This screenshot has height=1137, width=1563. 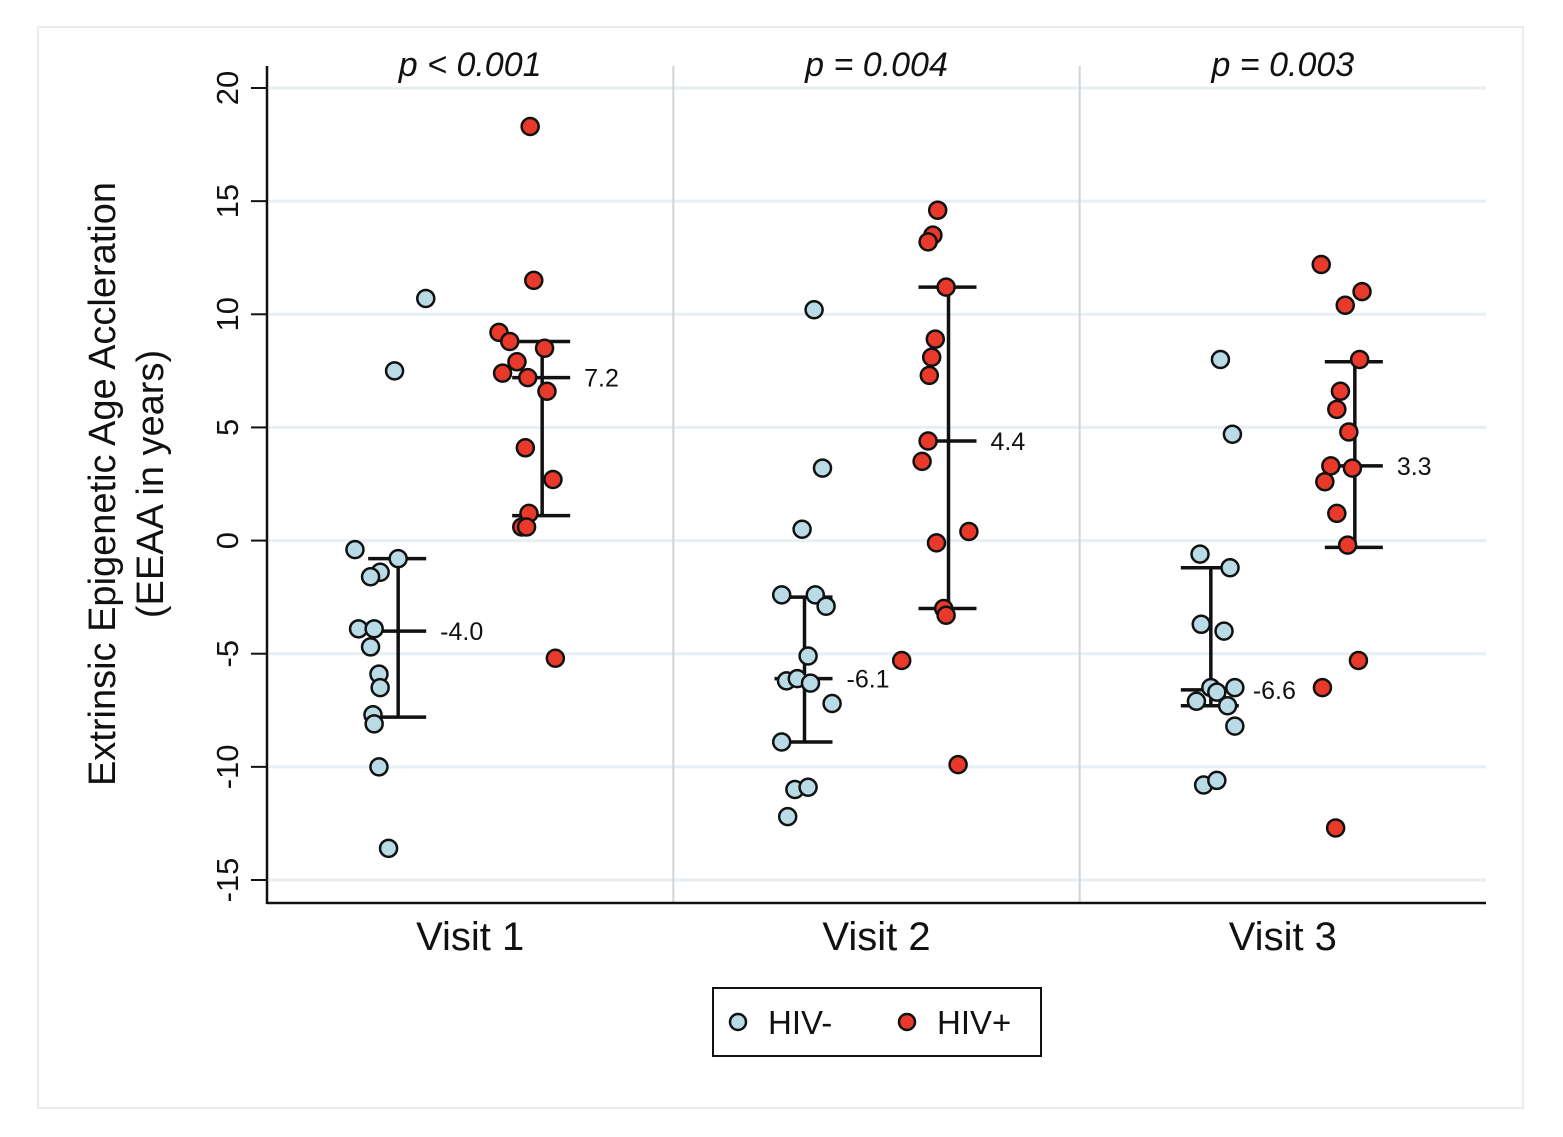 I want to click on p-value-label: p = 0.003, so click(x=1282, y=65).